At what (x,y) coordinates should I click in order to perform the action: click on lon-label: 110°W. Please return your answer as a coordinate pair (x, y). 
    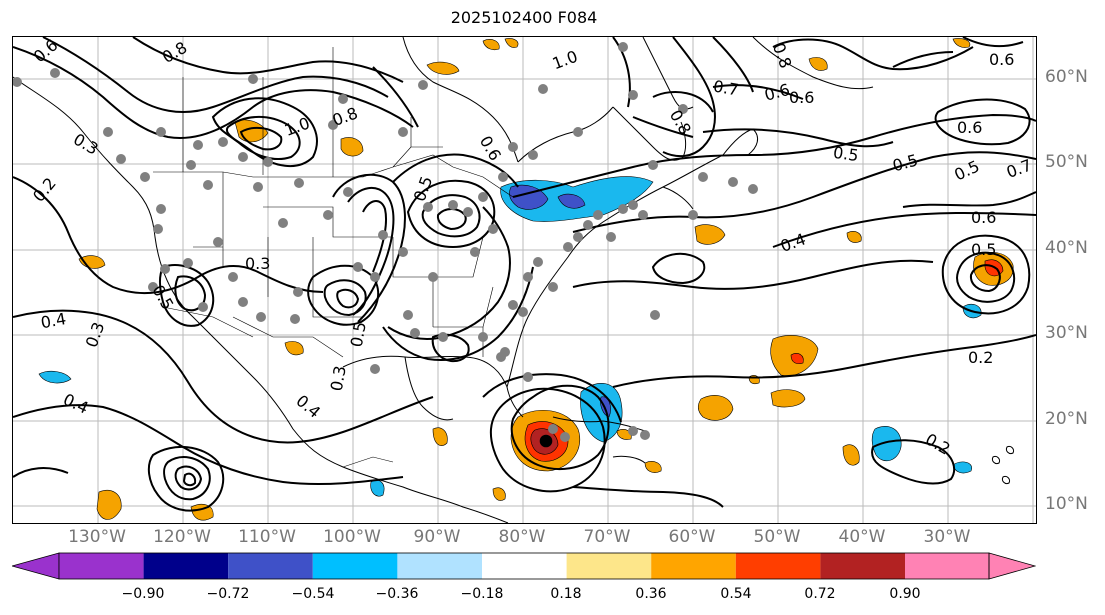
    Looking at the image, I should click on (267, 537).